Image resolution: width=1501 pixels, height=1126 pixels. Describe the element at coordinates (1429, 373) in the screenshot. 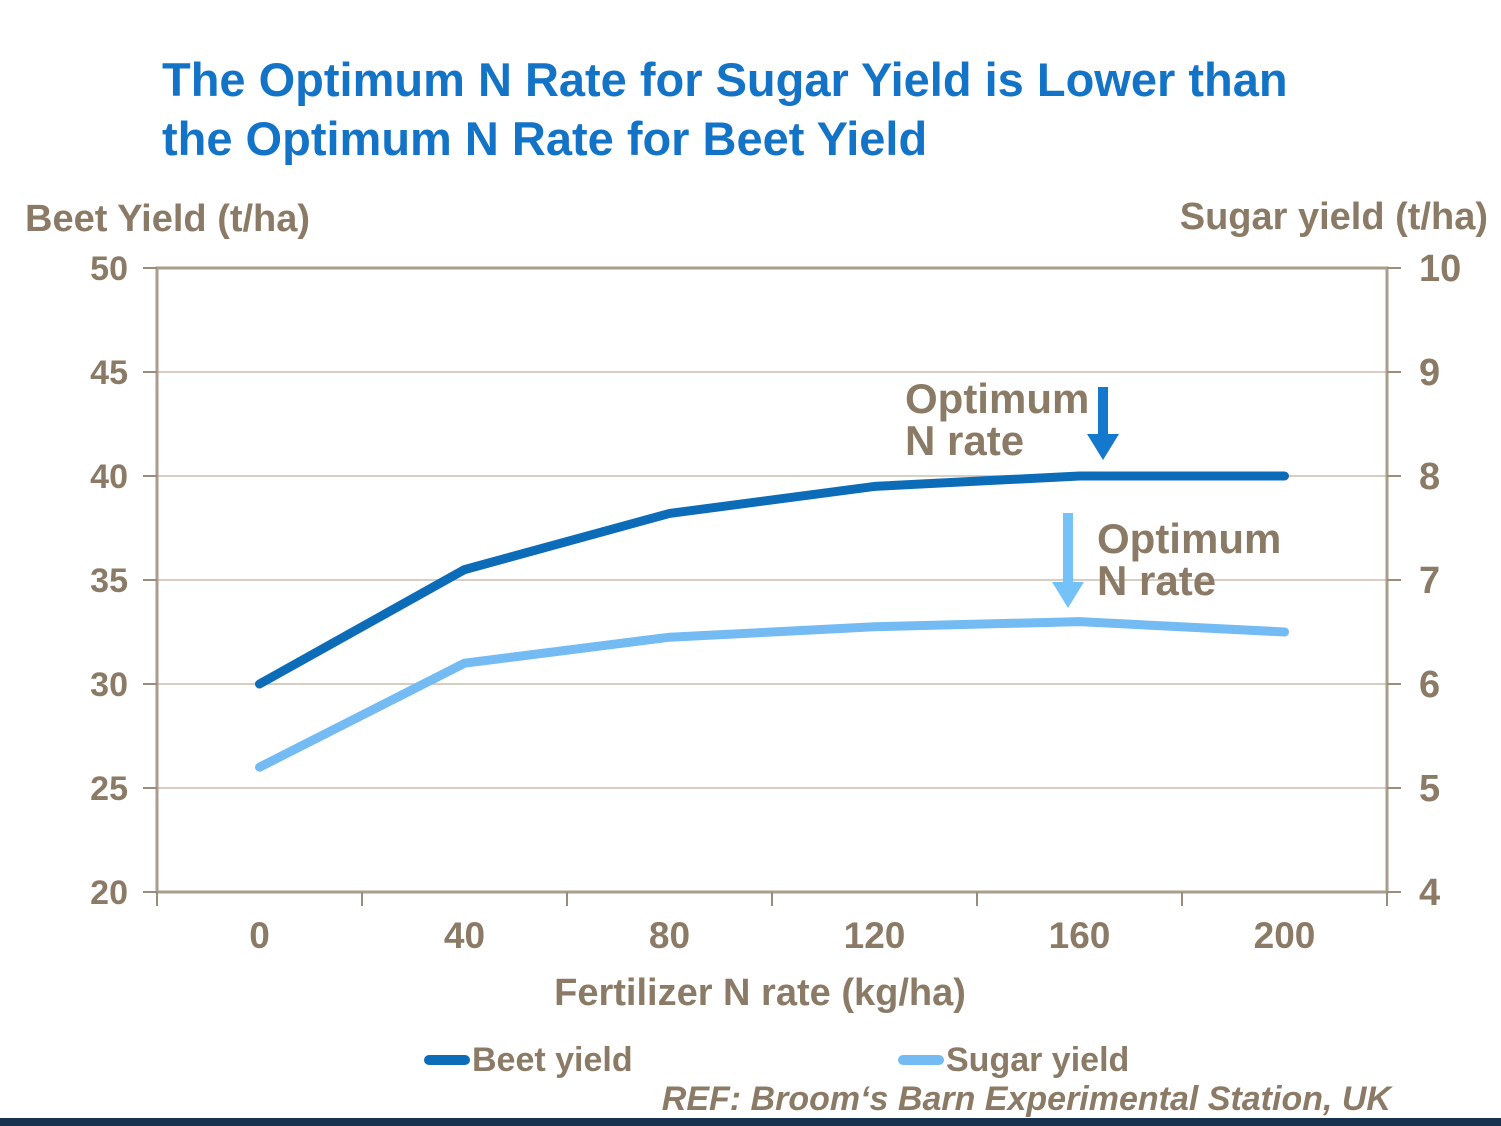

I see `right-tick-label: 9` at that location.